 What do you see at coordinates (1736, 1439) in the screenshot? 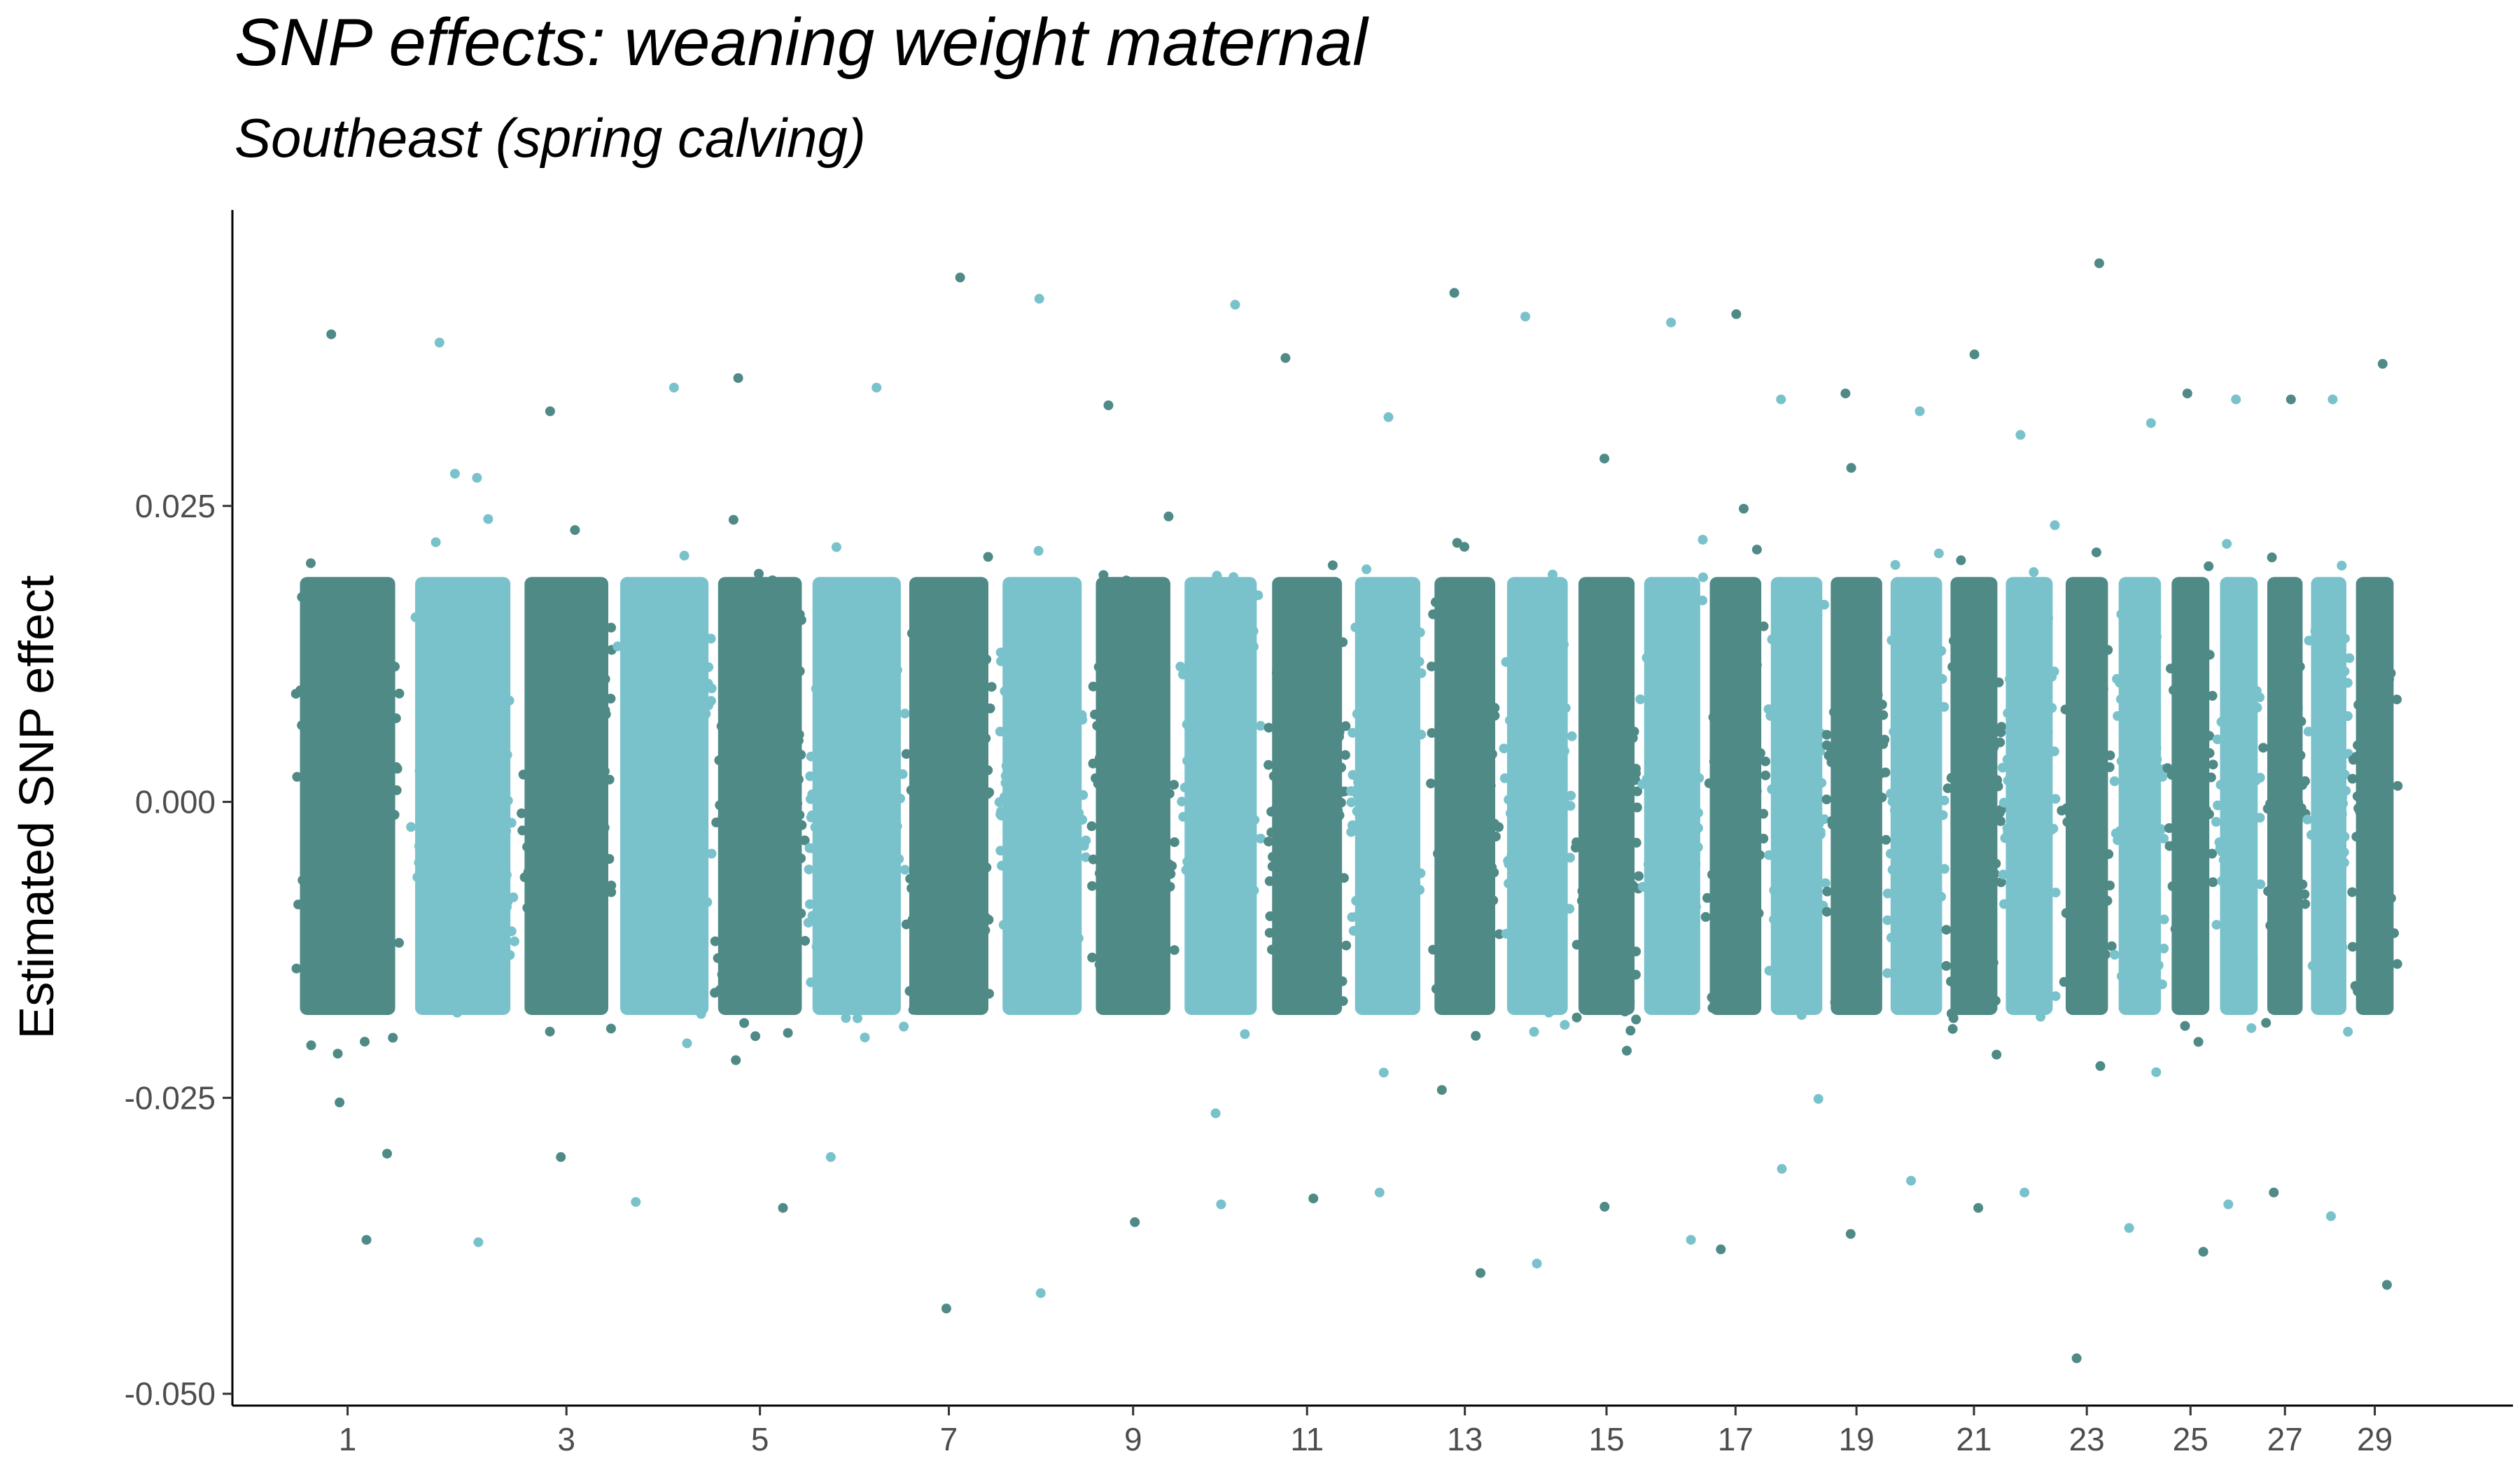
I see `x-tick-label: 17` at bounding box center [1736, 1439].